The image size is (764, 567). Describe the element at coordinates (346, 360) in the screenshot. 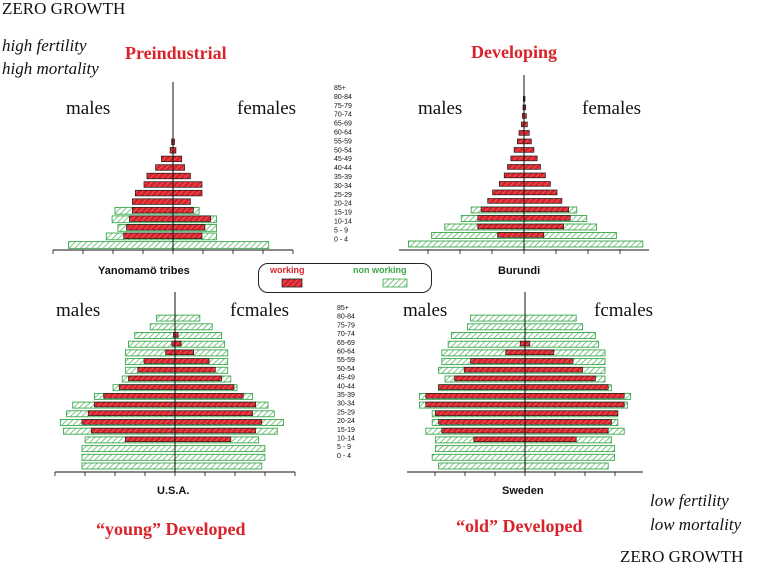

I see `age-label-1-6: 55-59` at that location.